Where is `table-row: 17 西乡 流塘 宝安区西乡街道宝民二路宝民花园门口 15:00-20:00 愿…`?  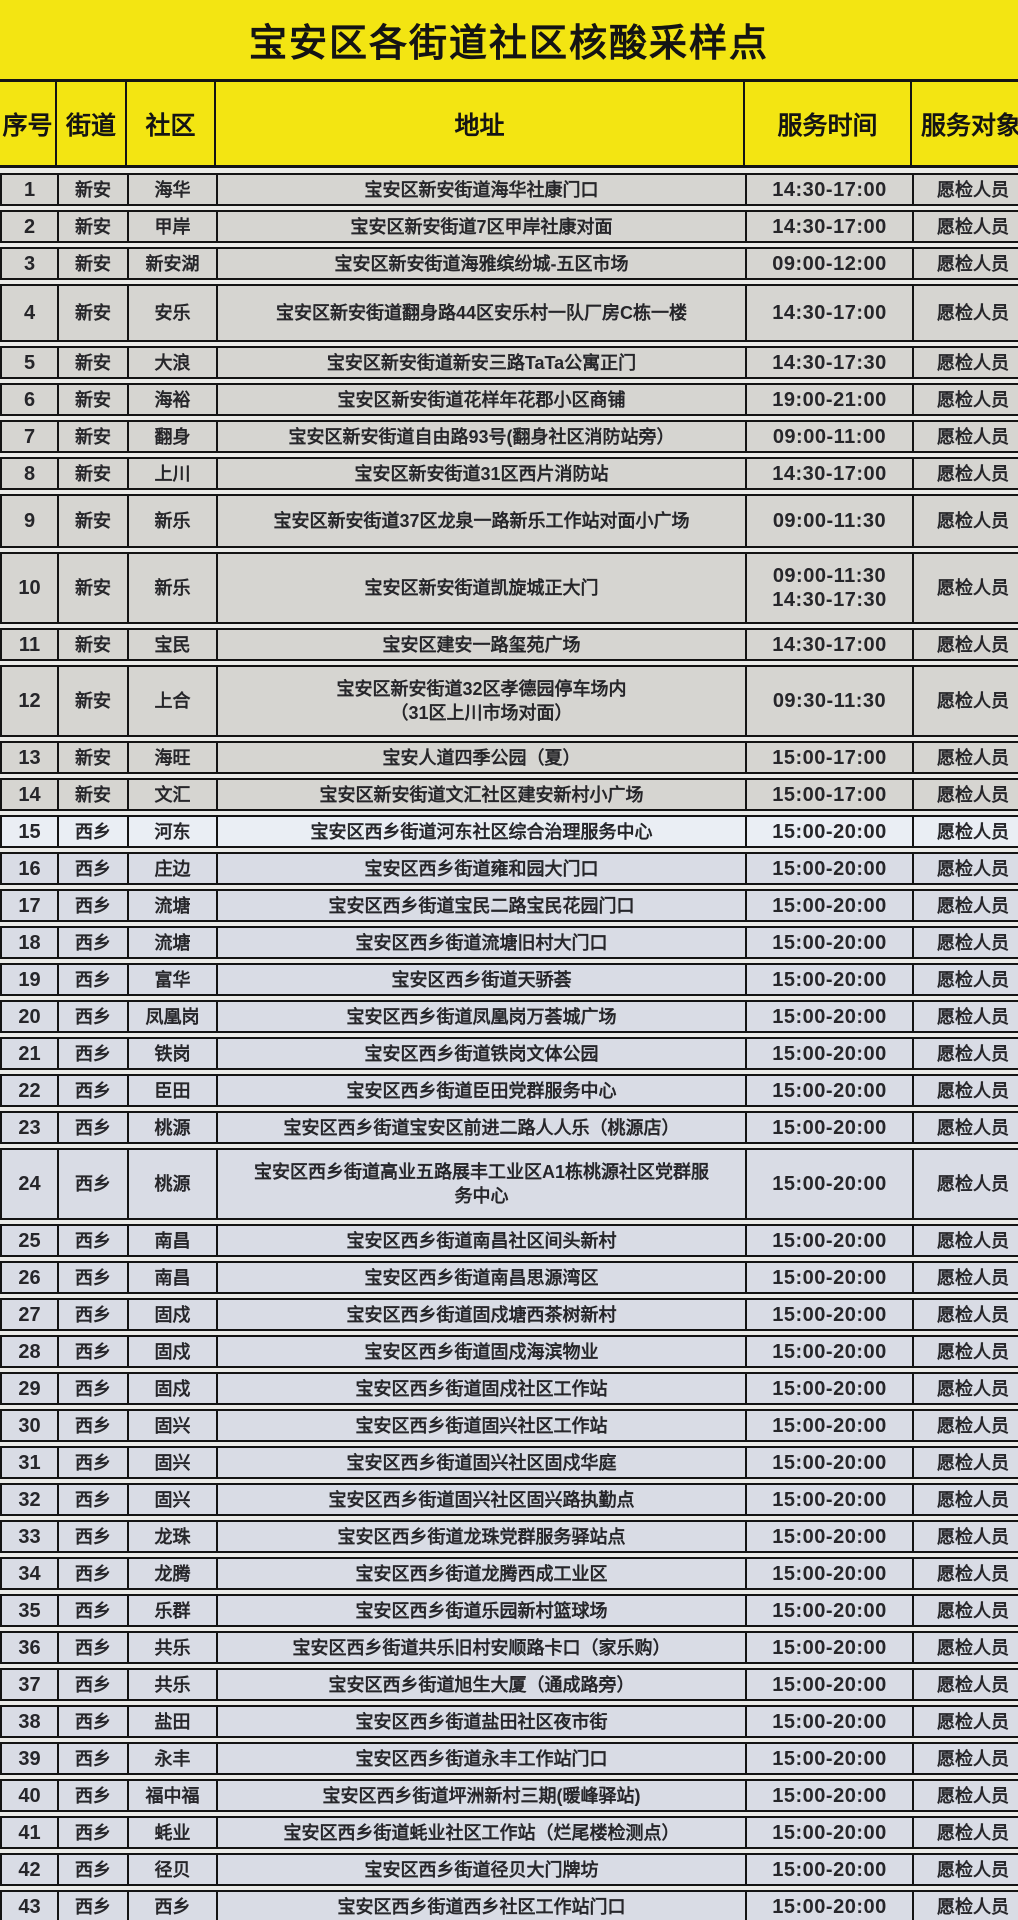 table-row: 17 西乡 流塘 宝安区西乡街道宝民二路宝民花园门口 15:00-20:00 愿… is located at coordinates (509, 905).